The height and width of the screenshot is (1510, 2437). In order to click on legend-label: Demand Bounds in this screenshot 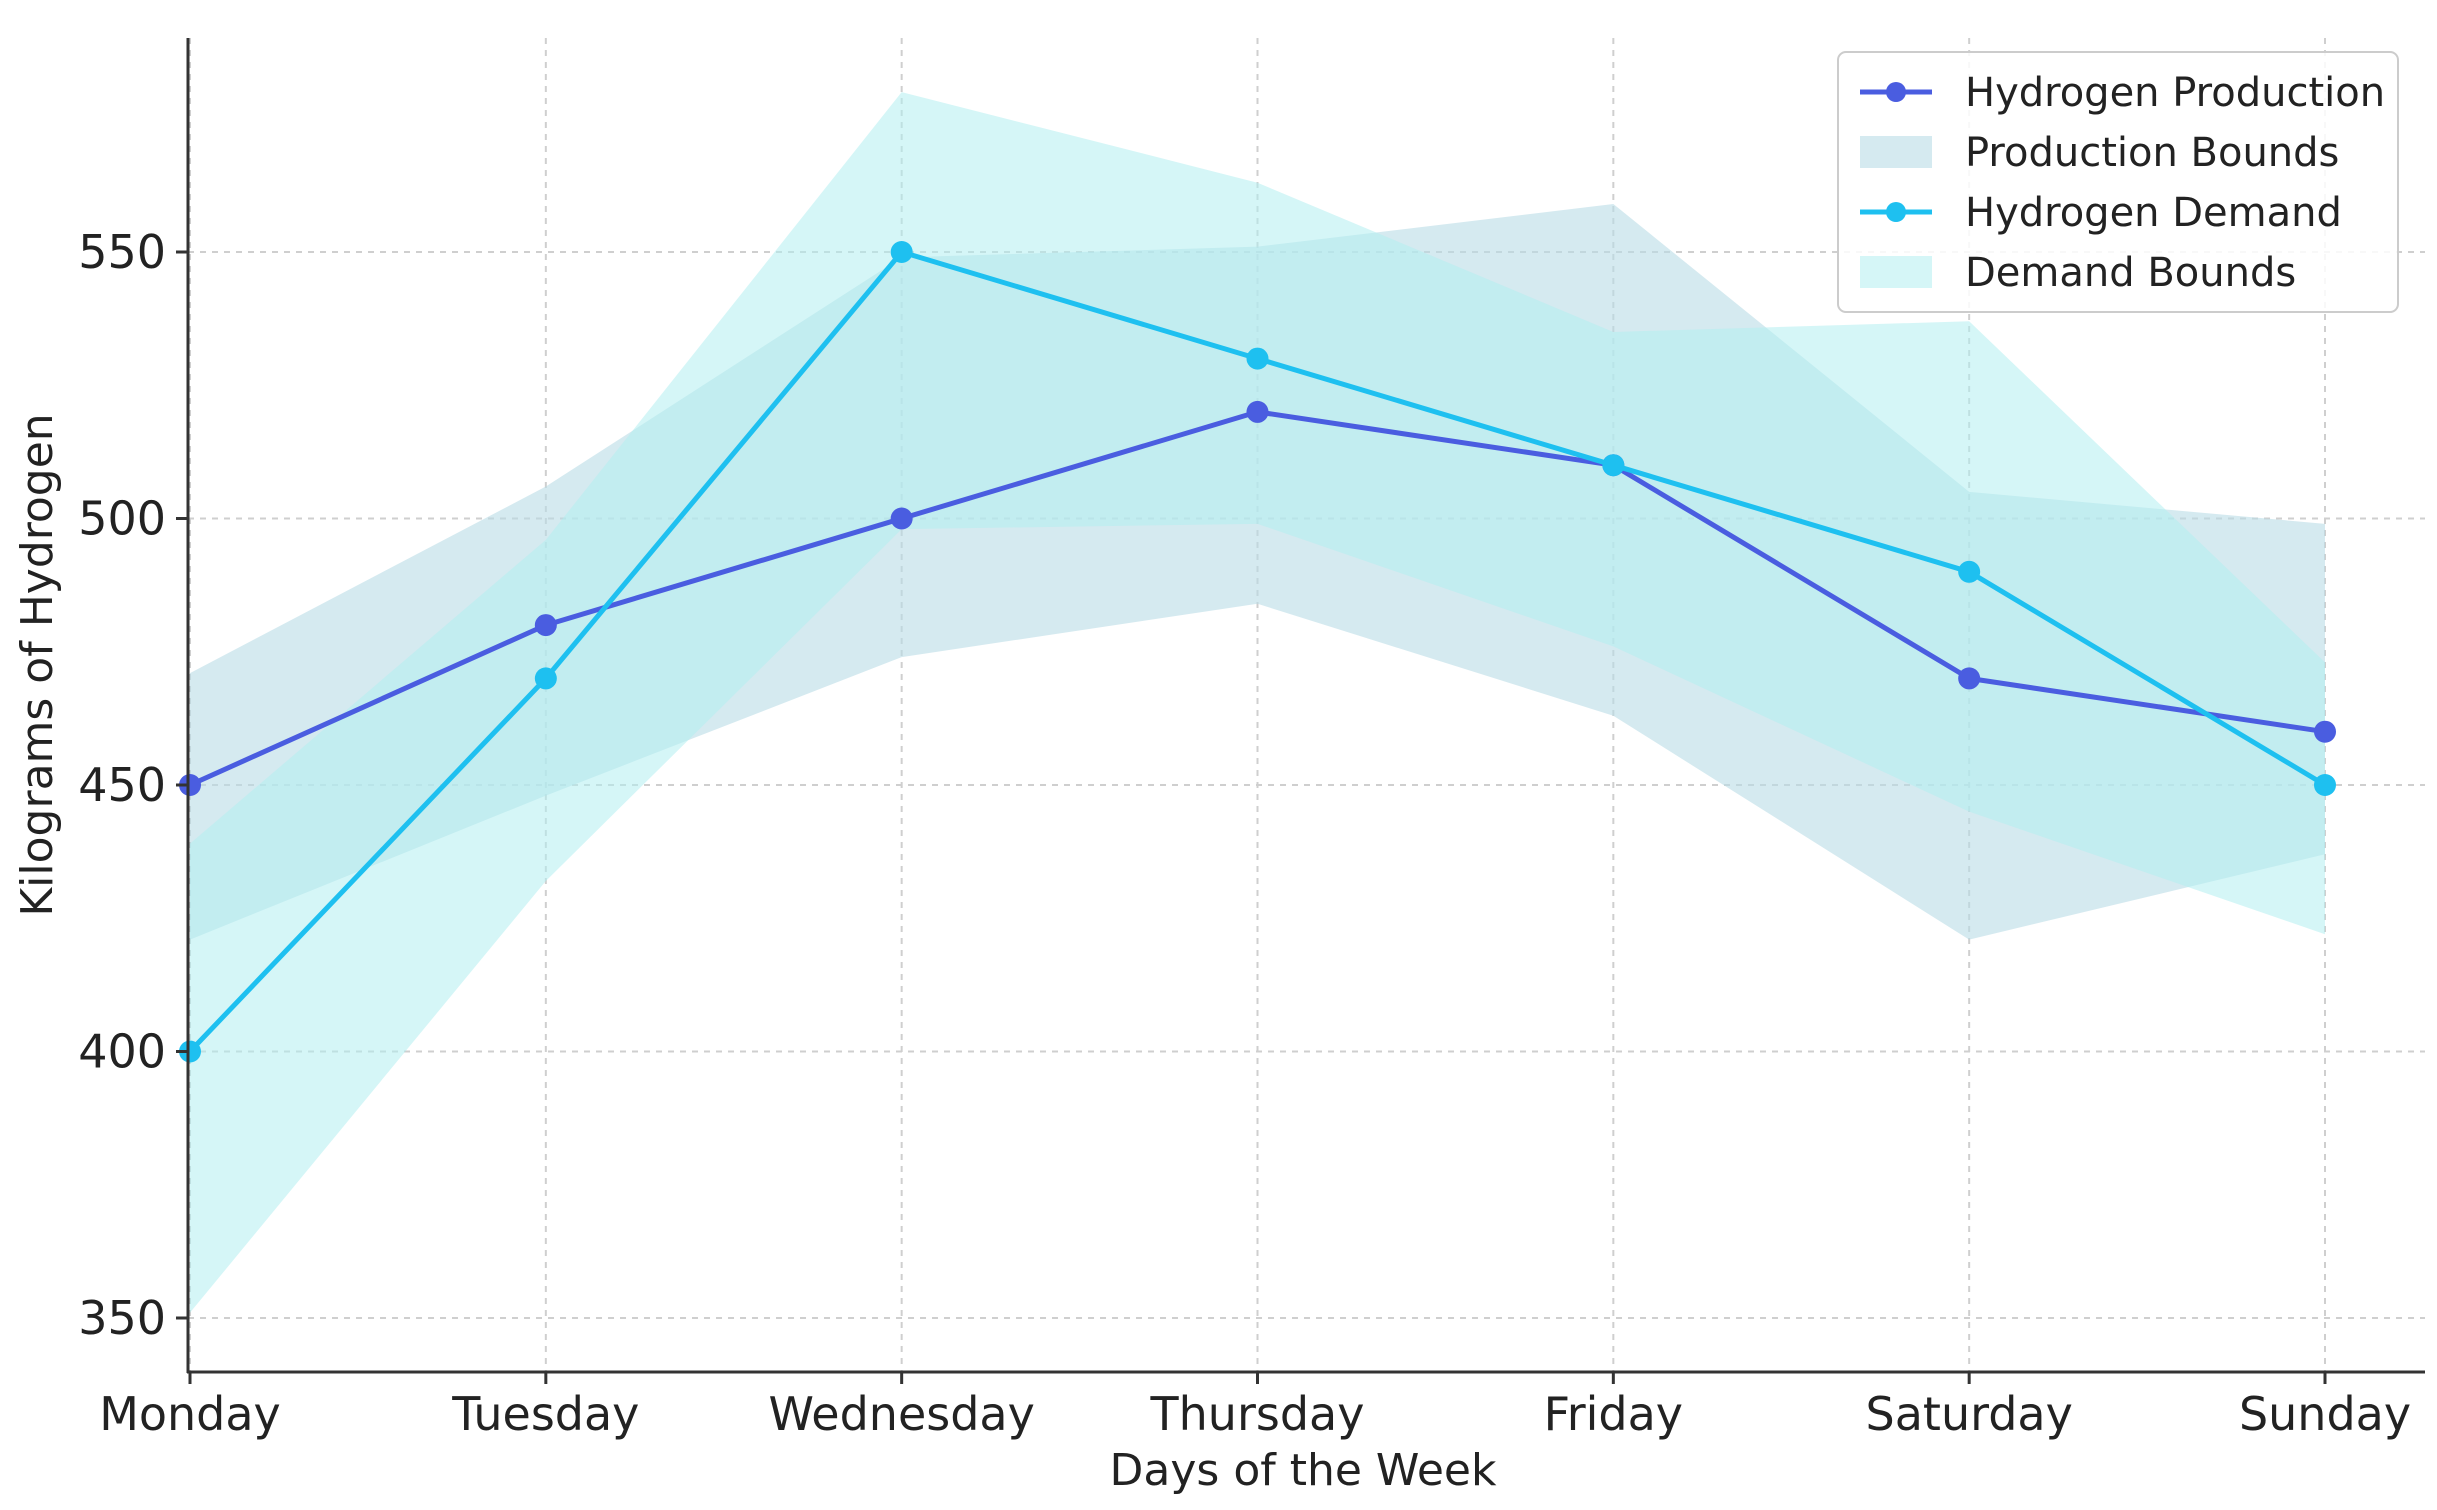, I will do `click(2130, 273)`.